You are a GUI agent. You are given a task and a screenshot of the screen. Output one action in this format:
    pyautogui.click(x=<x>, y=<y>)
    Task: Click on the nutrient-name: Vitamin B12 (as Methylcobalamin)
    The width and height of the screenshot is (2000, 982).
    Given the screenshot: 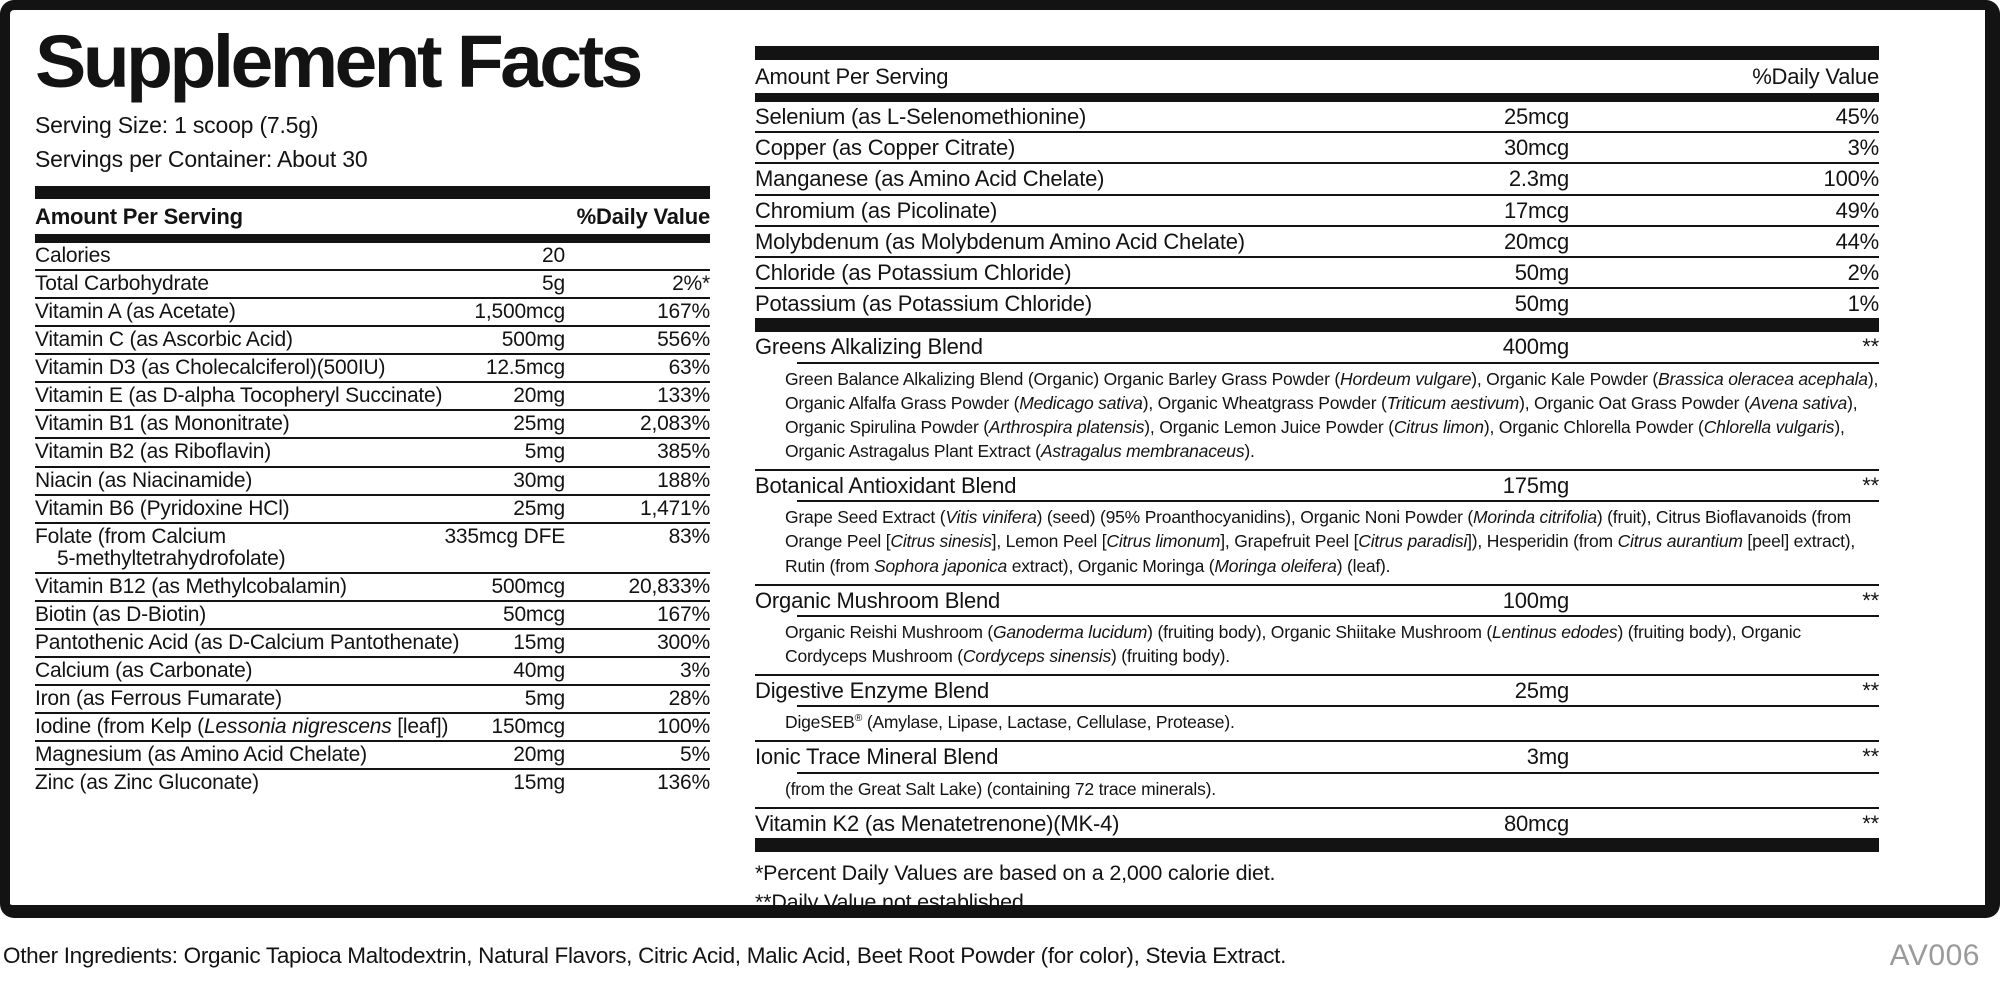 What is the action you would take?
    pyautogui.click(x=191, y=586)
    